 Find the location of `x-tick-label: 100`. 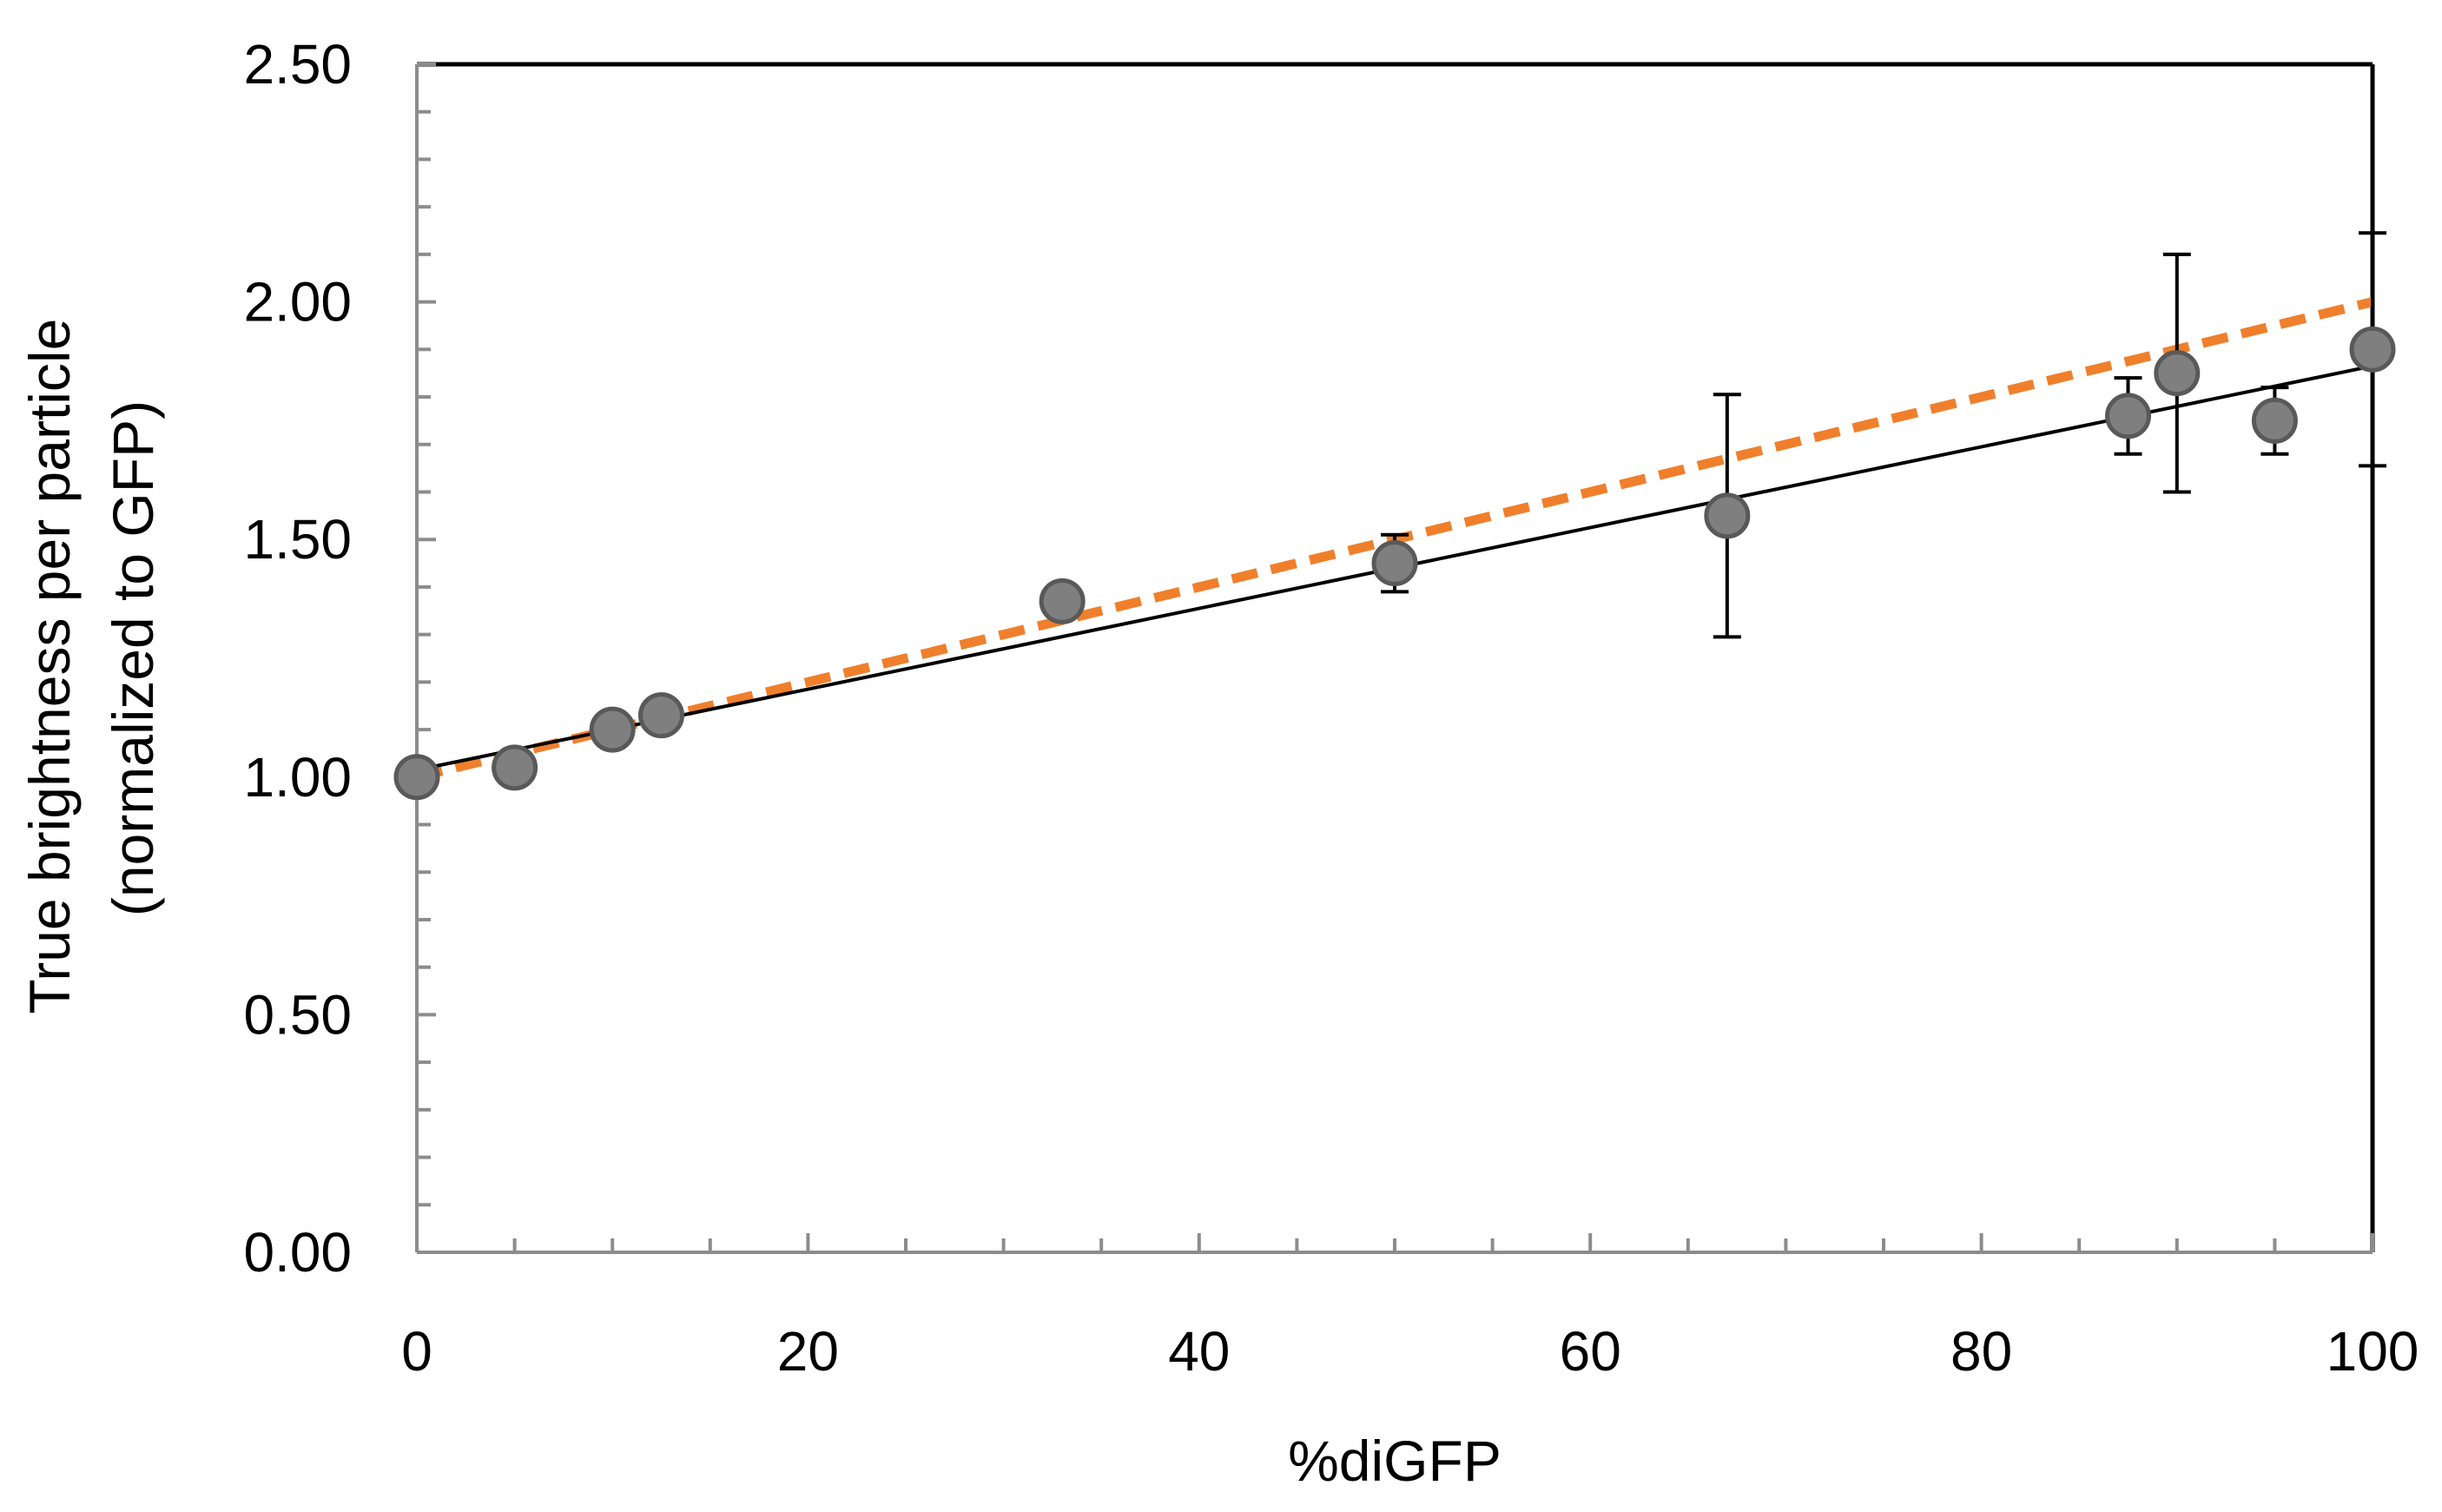

x-tick-label: 100 is located at coordinates (2372, 1352).